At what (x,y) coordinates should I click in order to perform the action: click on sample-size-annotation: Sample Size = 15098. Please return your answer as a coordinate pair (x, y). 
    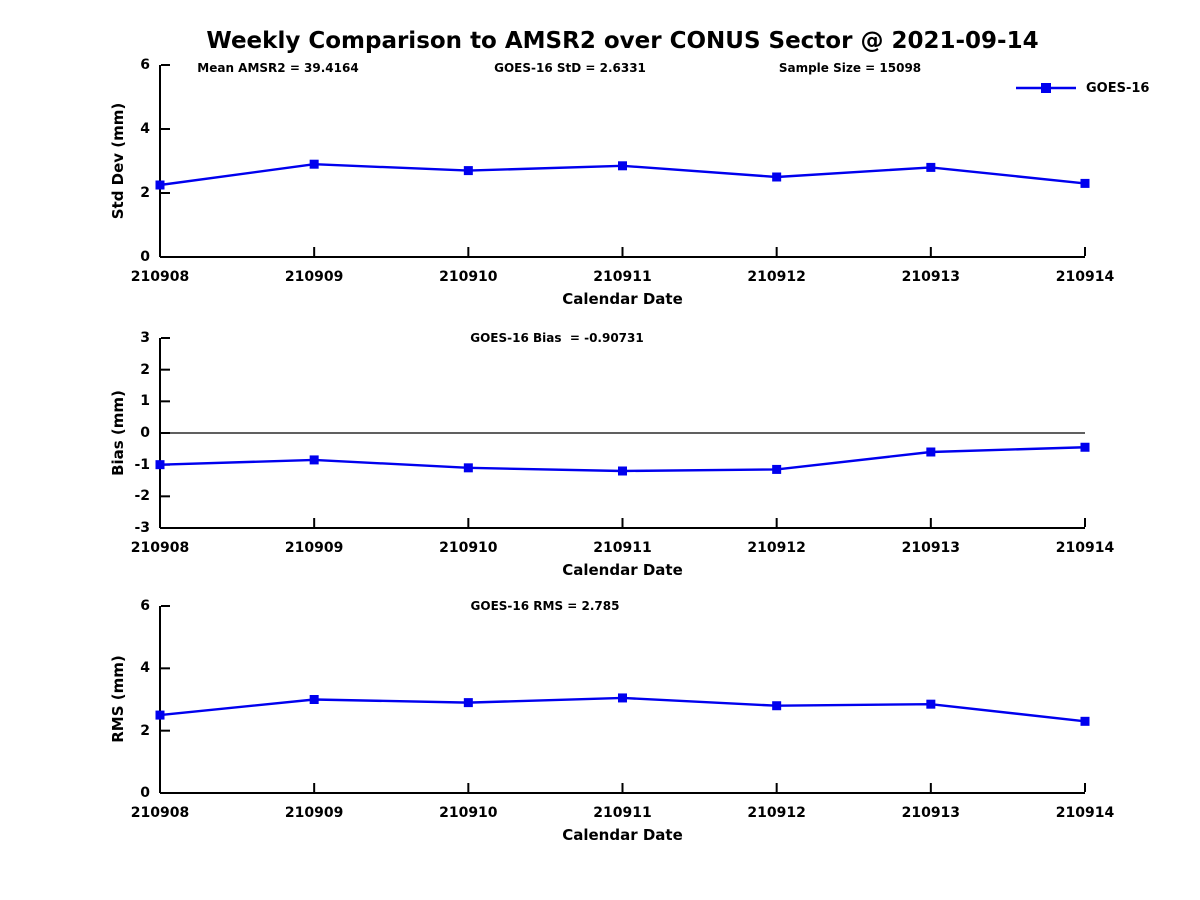
    Looking at the image, I should click on (850, 68).